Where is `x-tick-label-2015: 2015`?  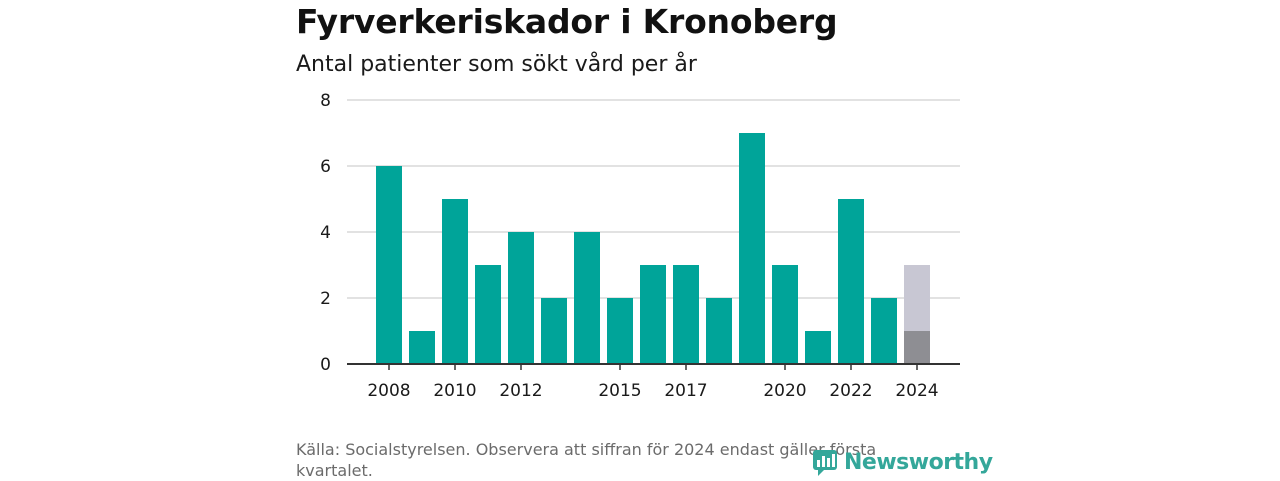 x-tick-label-2015: 2015 is located at coordinates (619, 391).